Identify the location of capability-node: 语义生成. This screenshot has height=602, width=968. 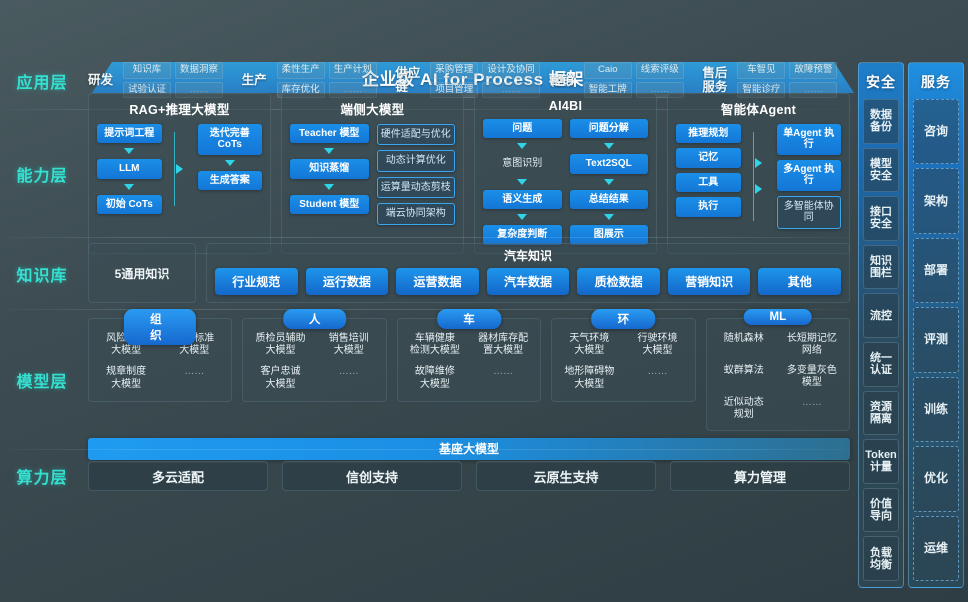
(522, 199).